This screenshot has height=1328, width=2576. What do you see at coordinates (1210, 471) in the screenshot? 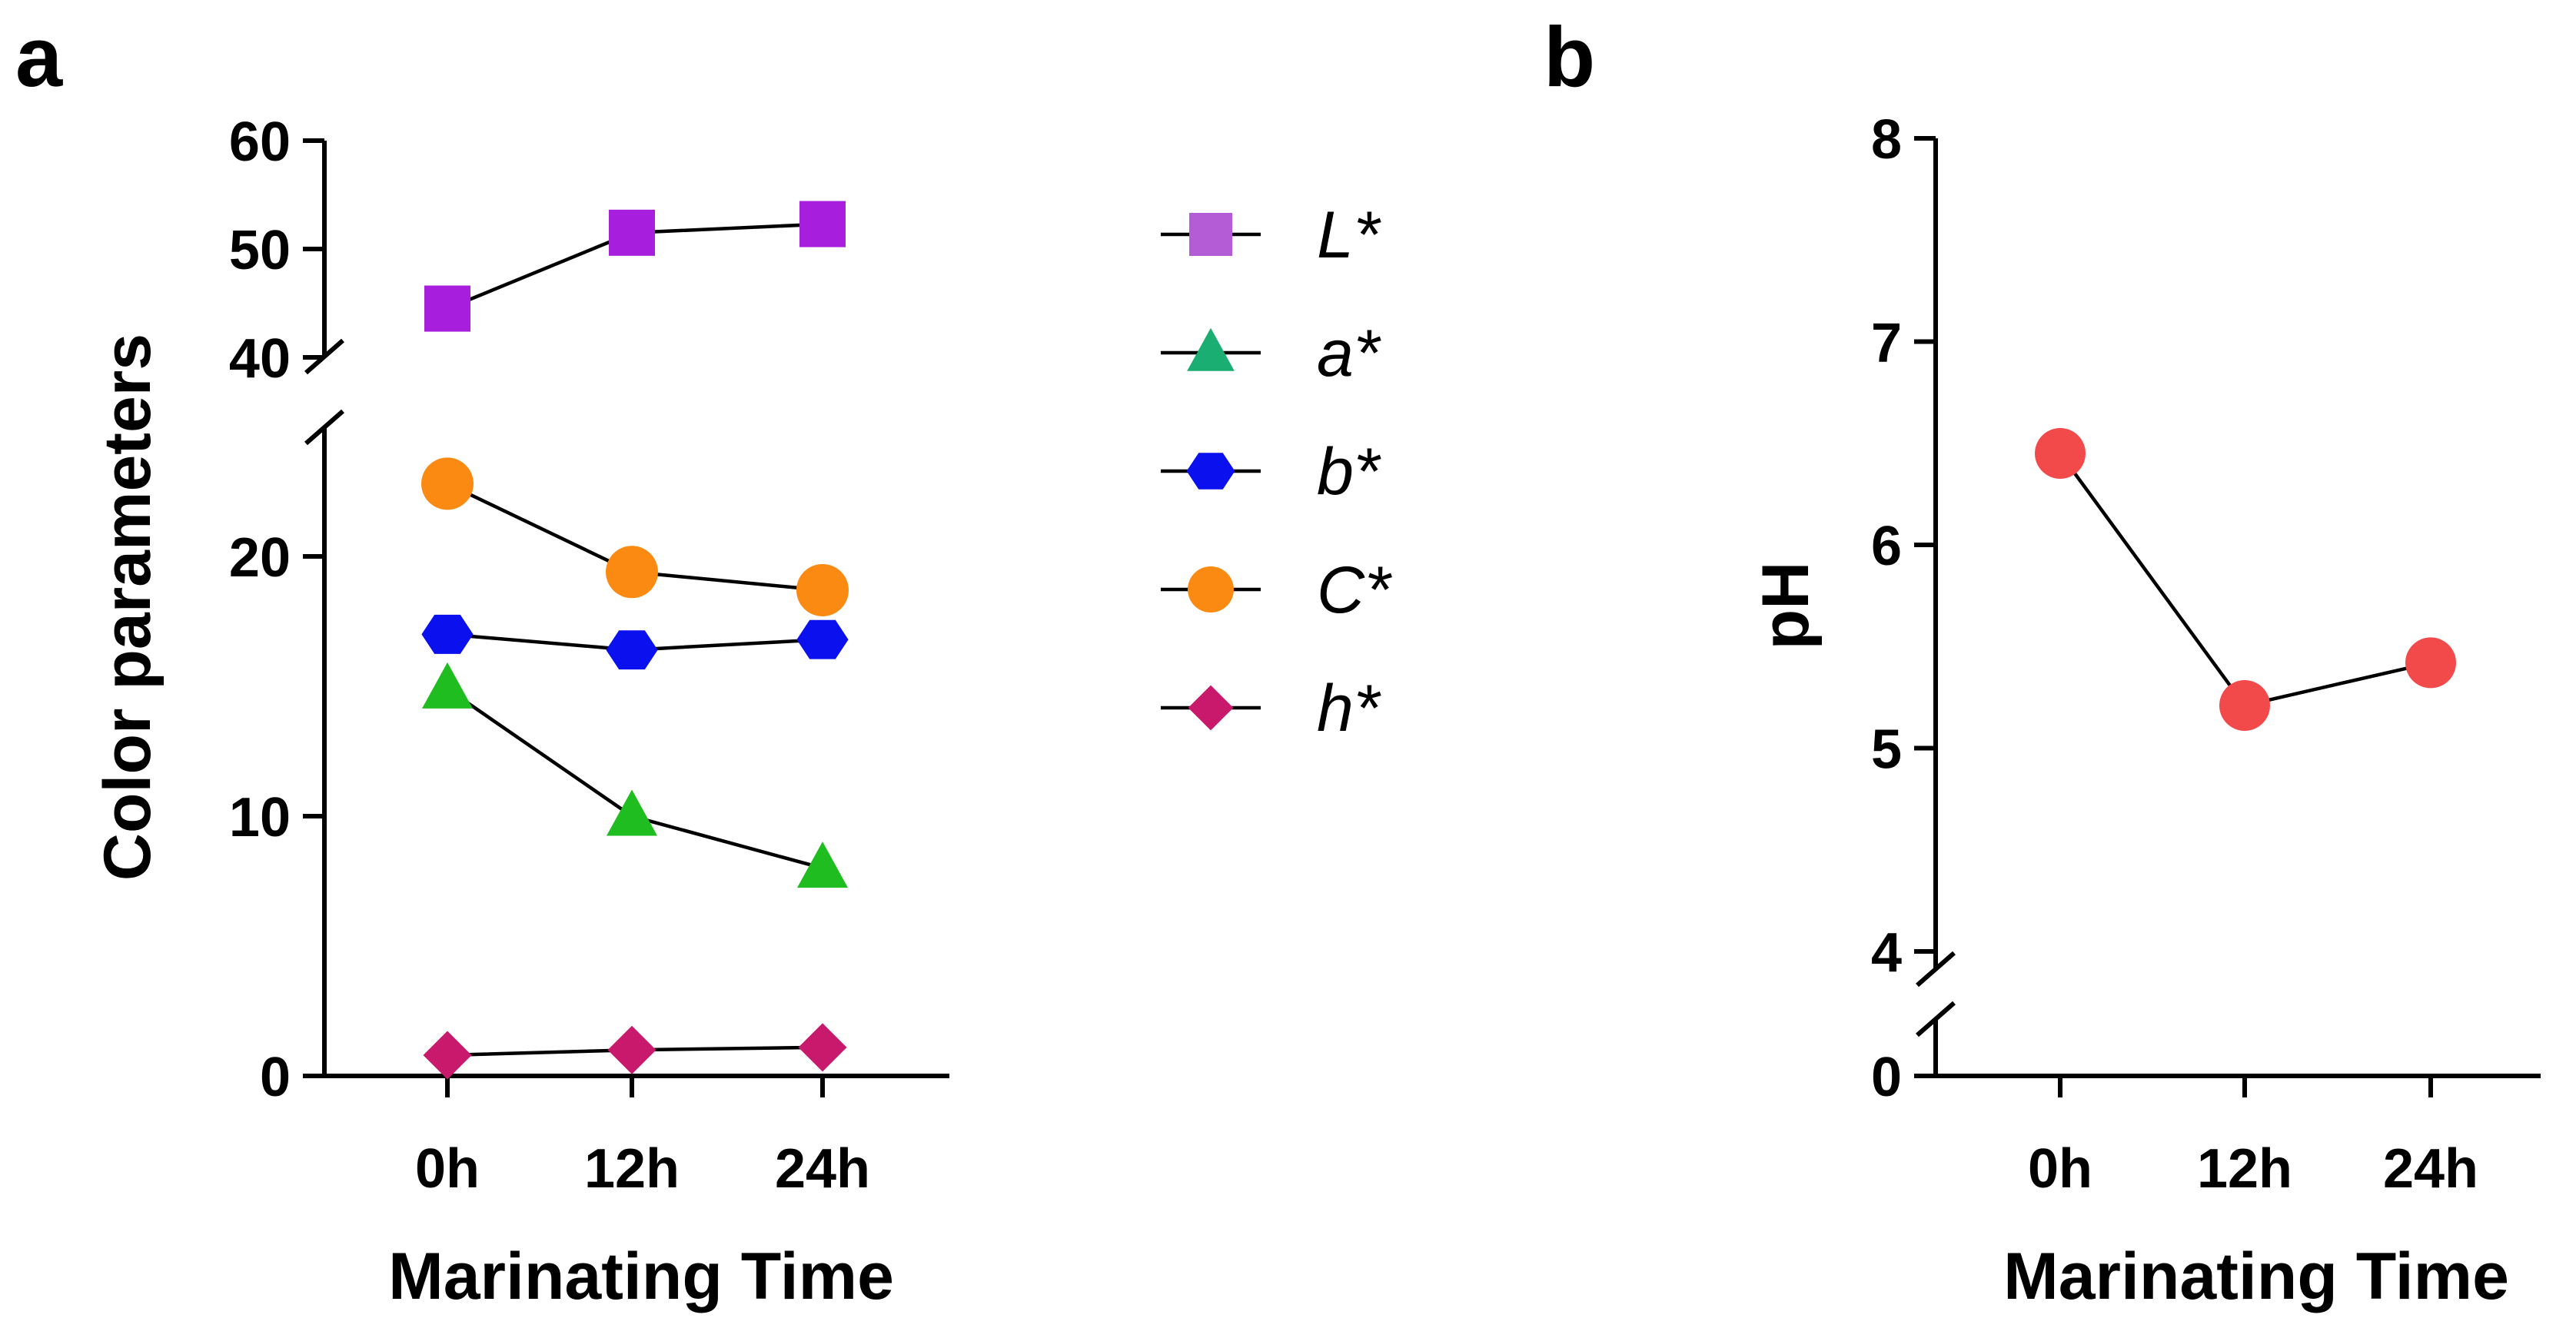
I see `legend-marker-b` at bounding box center [1210, 471].